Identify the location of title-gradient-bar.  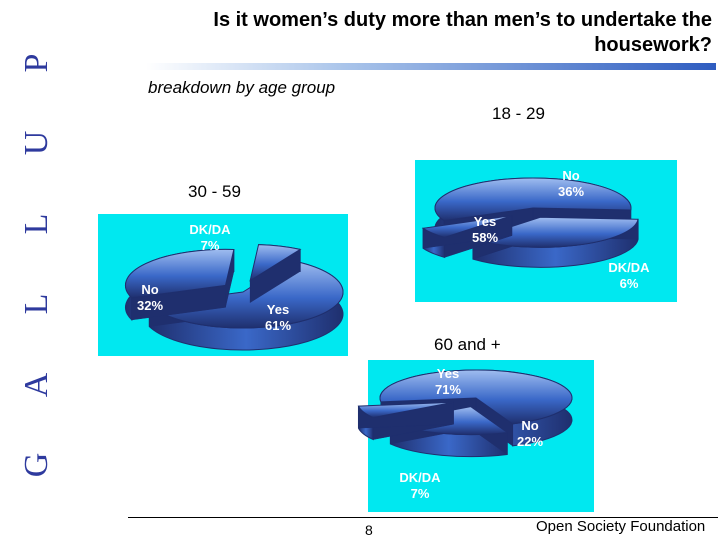
(431, 66).